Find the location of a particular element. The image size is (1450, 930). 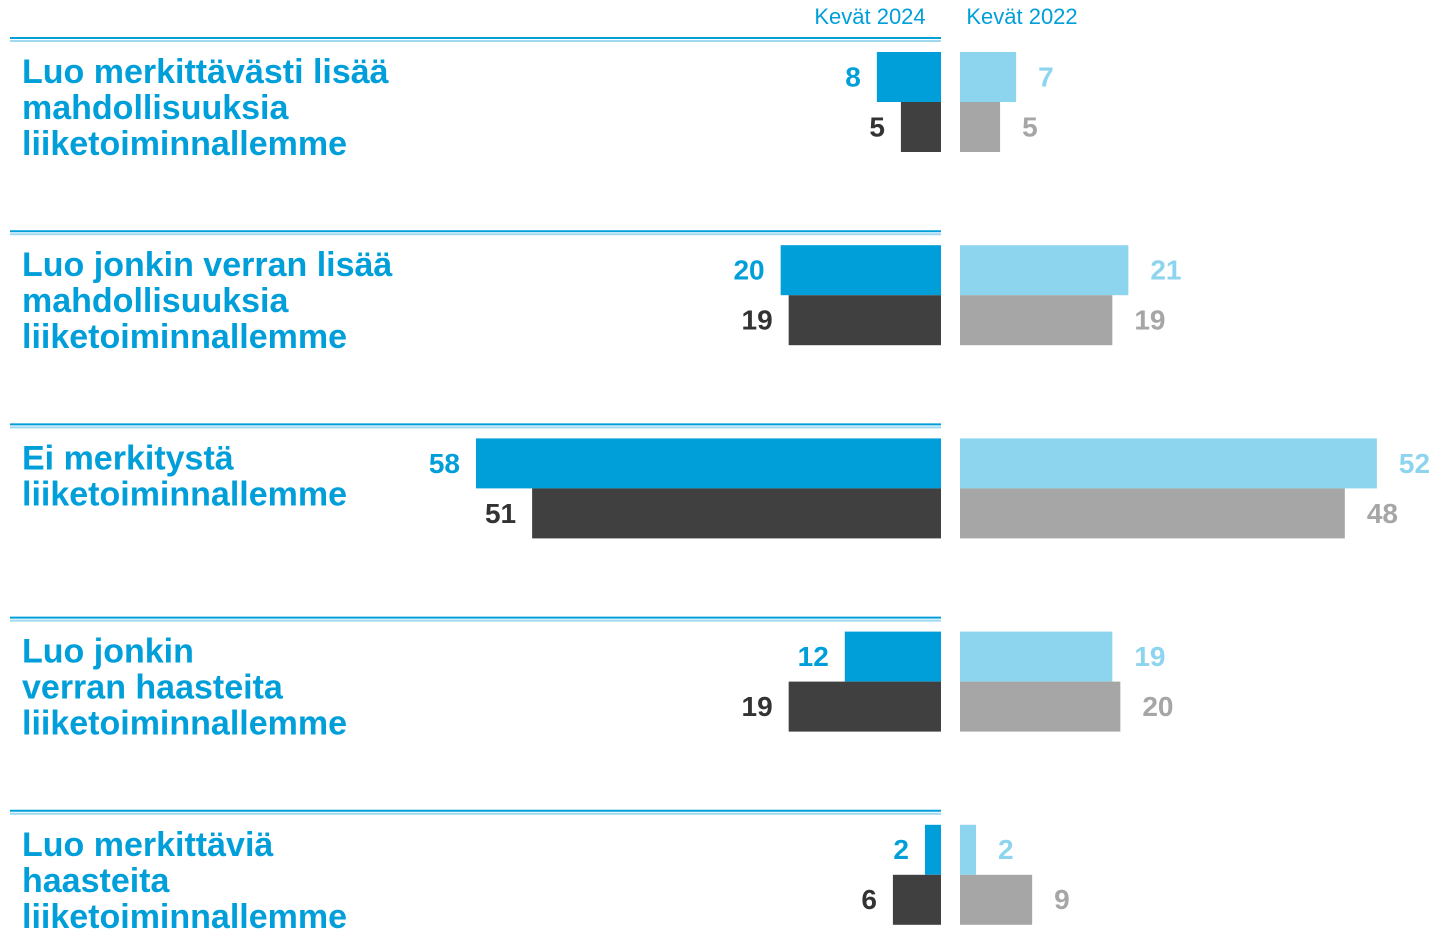

category-label: Luo merkittäviä is located at coordinates (147, 845).